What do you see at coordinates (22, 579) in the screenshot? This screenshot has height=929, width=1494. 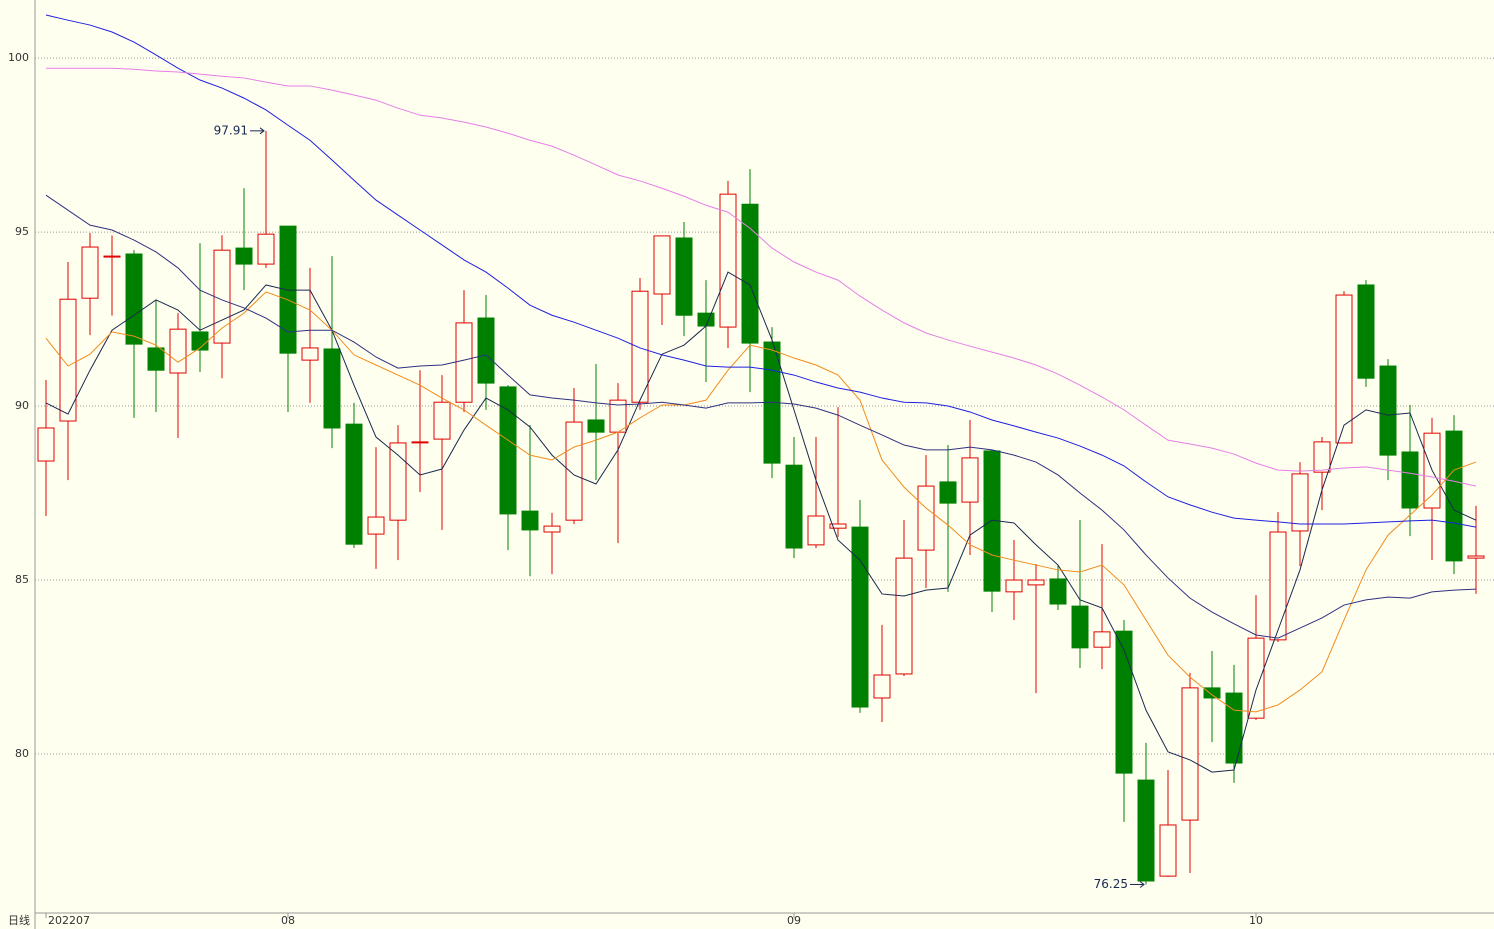 I see `y-tick-label: 85` at bounding box center [22, 579].